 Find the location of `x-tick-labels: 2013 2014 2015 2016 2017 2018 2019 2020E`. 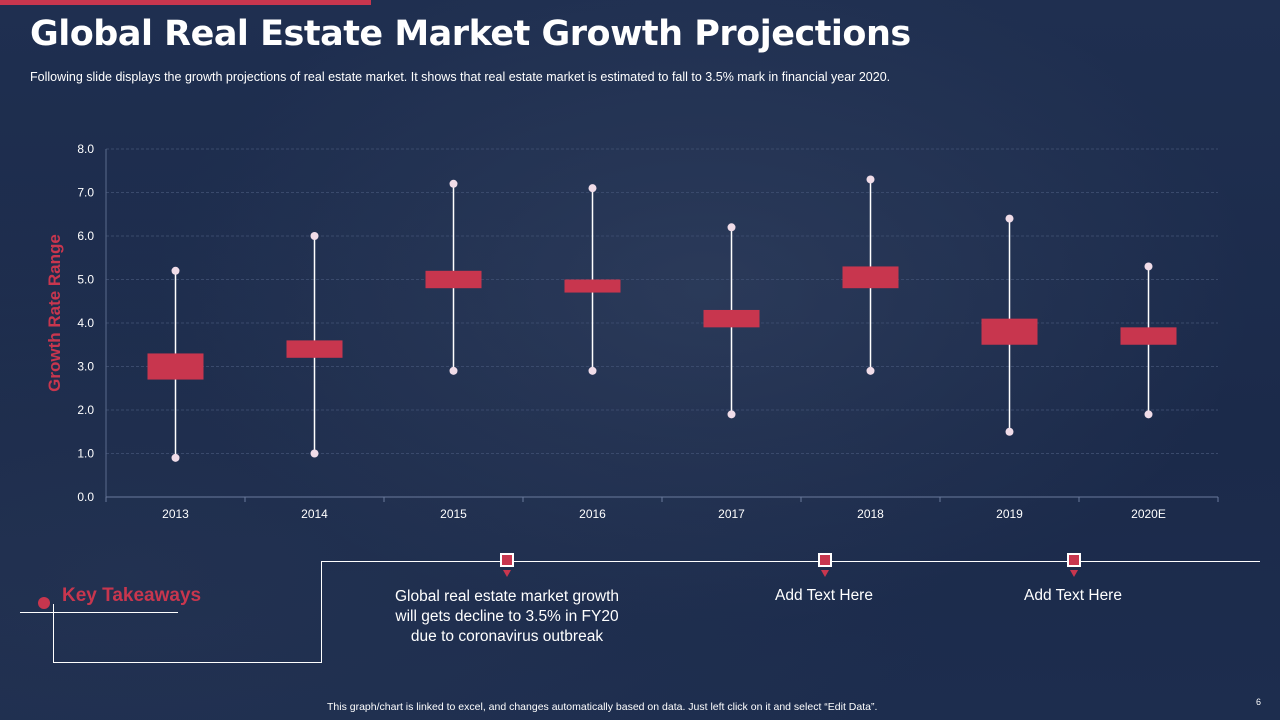

x-tick-labels: 2013 2014 2015 2016 2017 2018 2019 2020E is located at coordinates (664, 514).